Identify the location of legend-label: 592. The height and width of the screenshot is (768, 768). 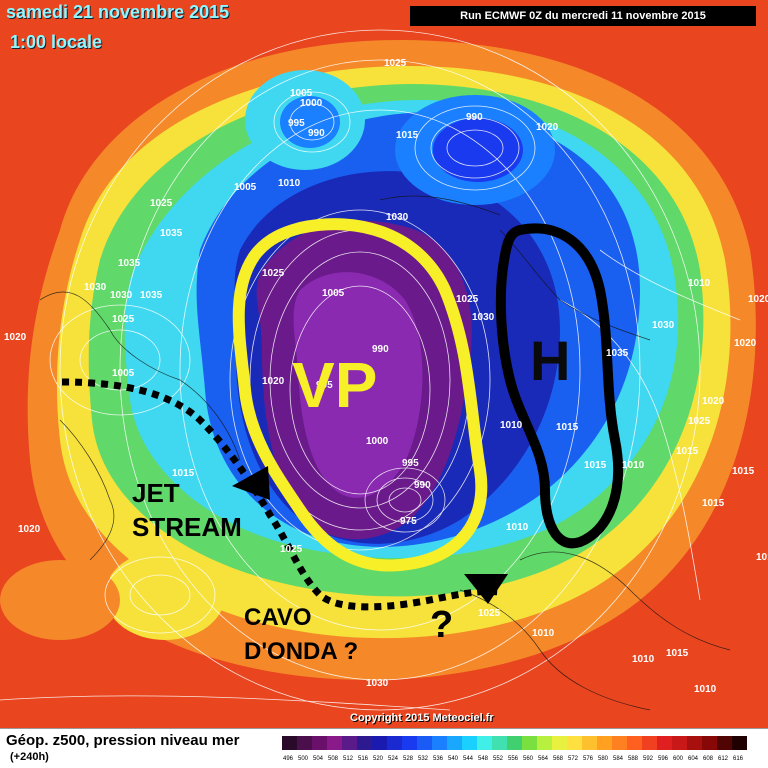
(648, 759).